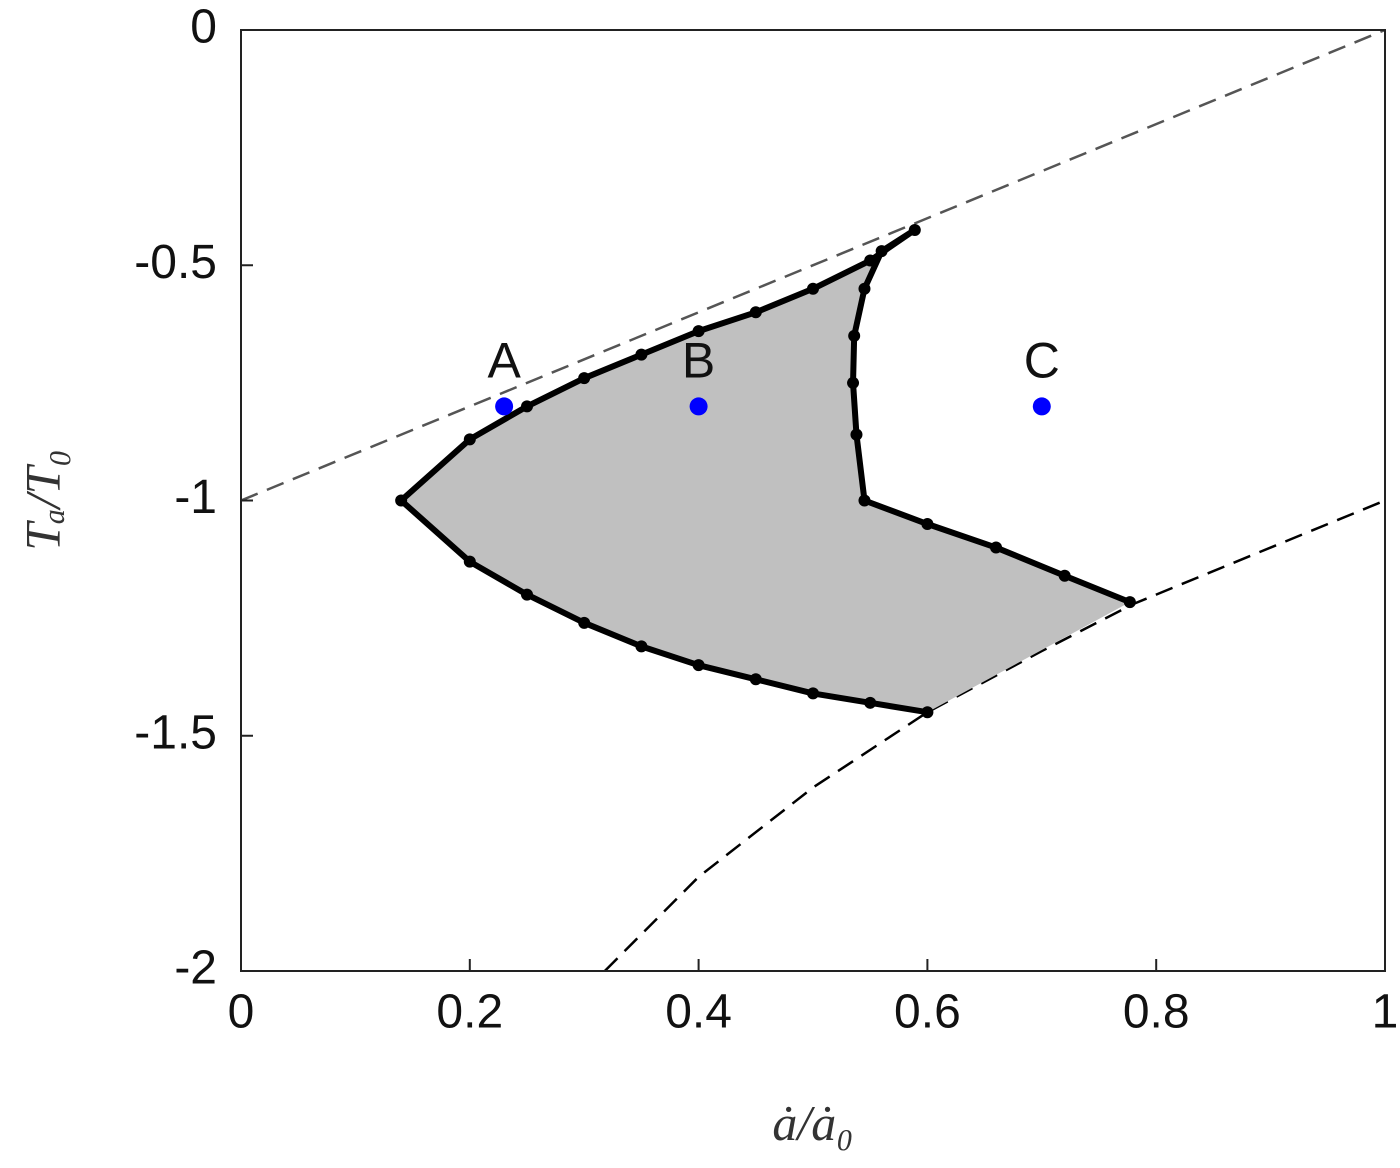 Image resolution: width=1400 pixels, height=1168 pixels. Describe the element at coordinates (175, 732) in the screenshot. I see `y-tick-label: -1.5` at that location.